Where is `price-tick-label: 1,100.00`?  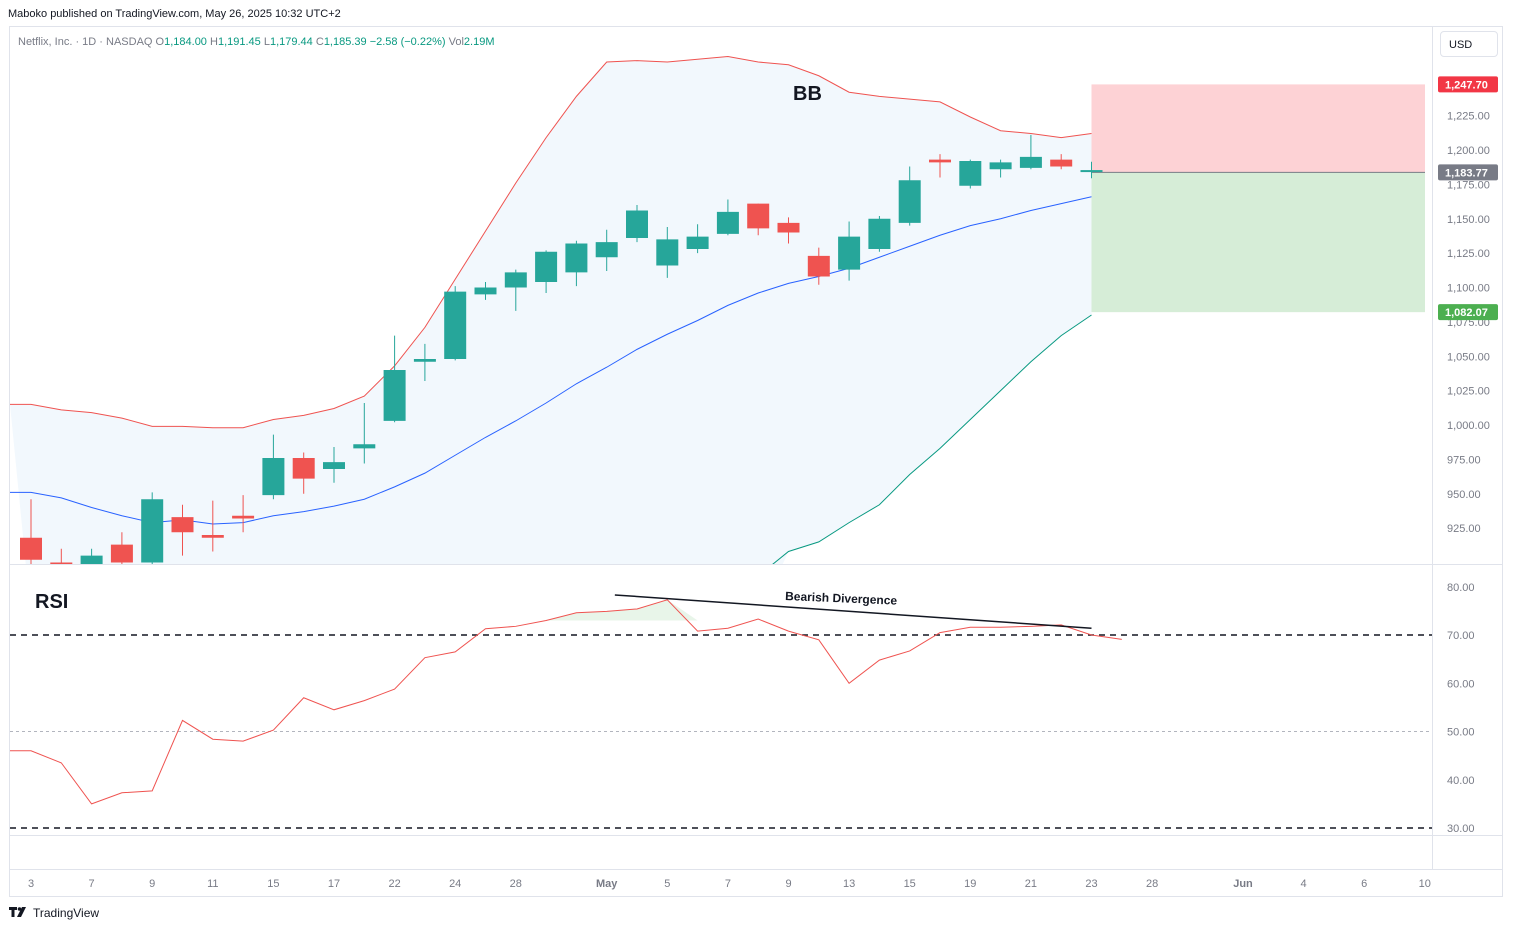
price-tick-label: 1,100.00 is located at coordinates (1468, 289).